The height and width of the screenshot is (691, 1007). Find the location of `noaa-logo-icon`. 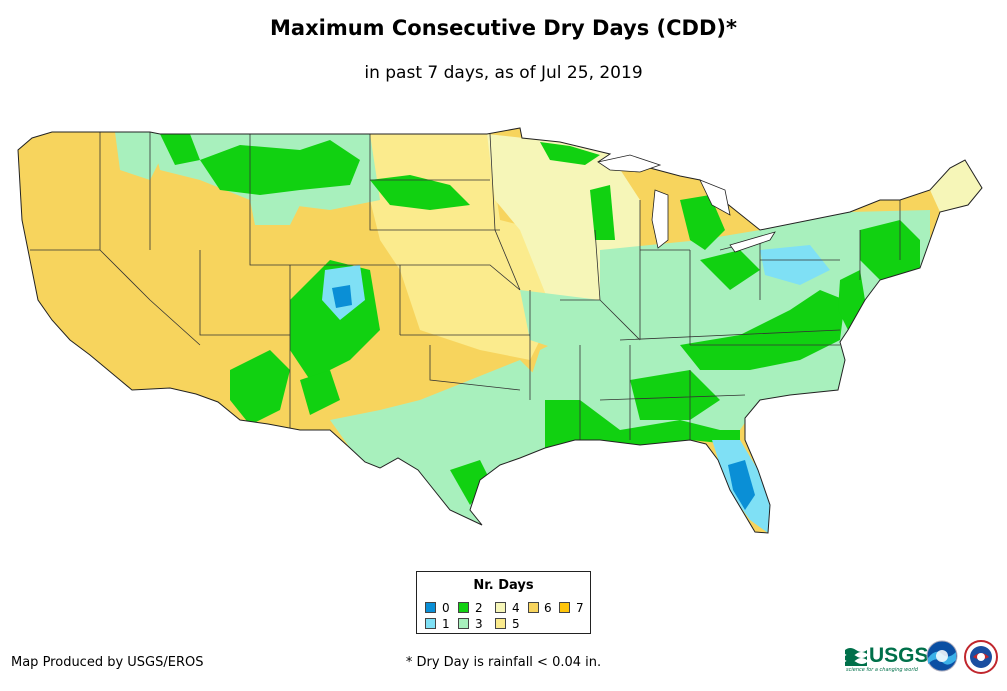

noaa-logo-icon is located at coordinates (942, 656).